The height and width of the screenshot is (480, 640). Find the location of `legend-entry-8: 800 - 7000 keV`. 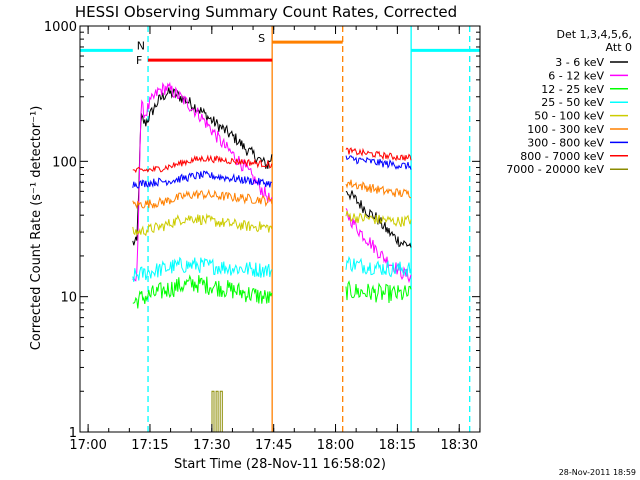

legend-entry-8: 800 - 7000 keV is located at coordinates (562, 156).